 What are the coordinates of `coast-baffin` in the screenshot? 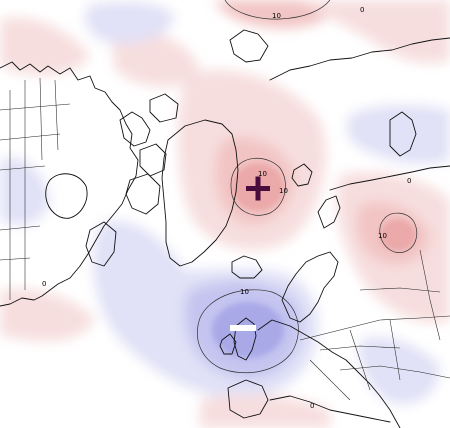 It's located at (143, 194).